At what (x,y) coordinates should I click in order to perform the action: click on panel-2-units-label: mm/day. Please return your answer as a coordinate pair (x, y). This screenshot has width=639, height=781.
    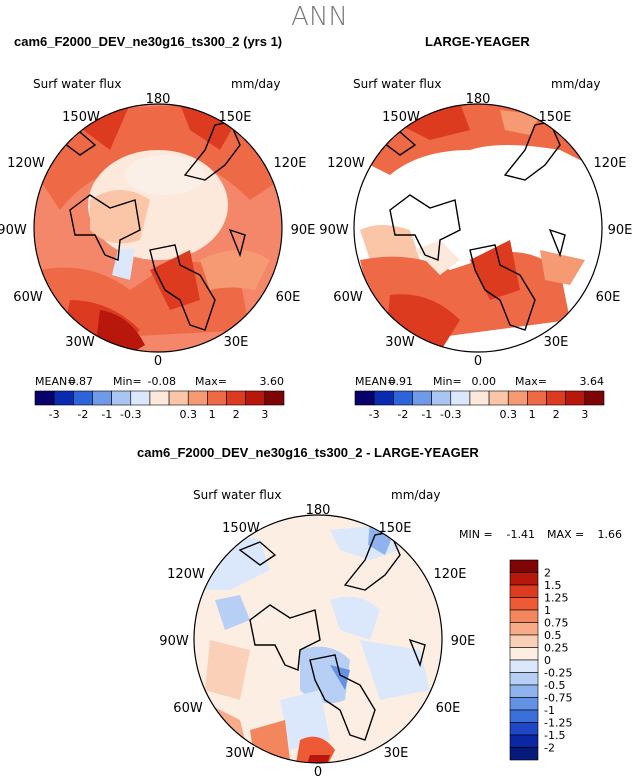
    Looking at the image, I should click on (576, 84).